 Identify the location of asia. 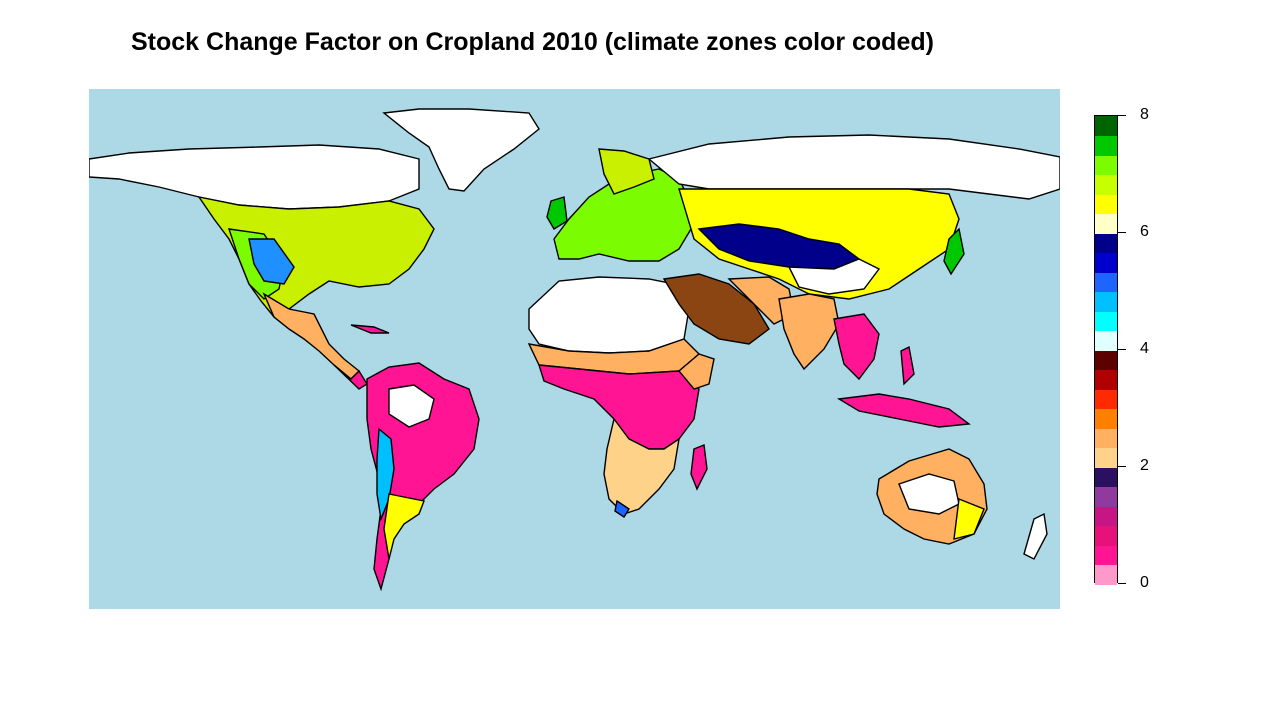
(853, 281).